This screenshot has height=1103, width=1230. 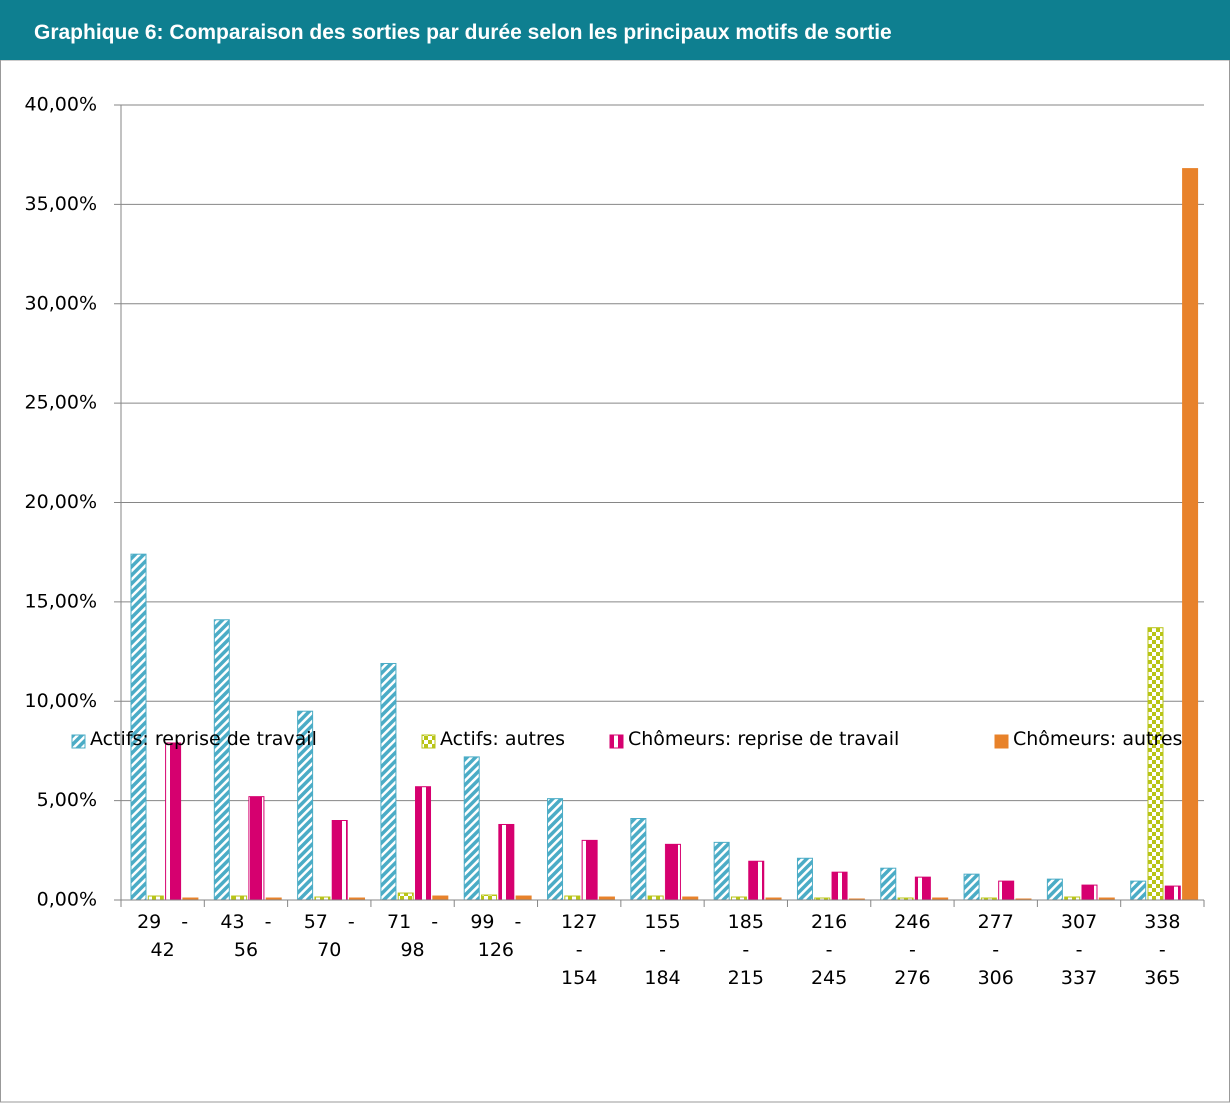 What do you see at coordinates (662, 950) in the screenshot?
I see `x-tick-label: 155 - 184` at bounding box center [662, 950].